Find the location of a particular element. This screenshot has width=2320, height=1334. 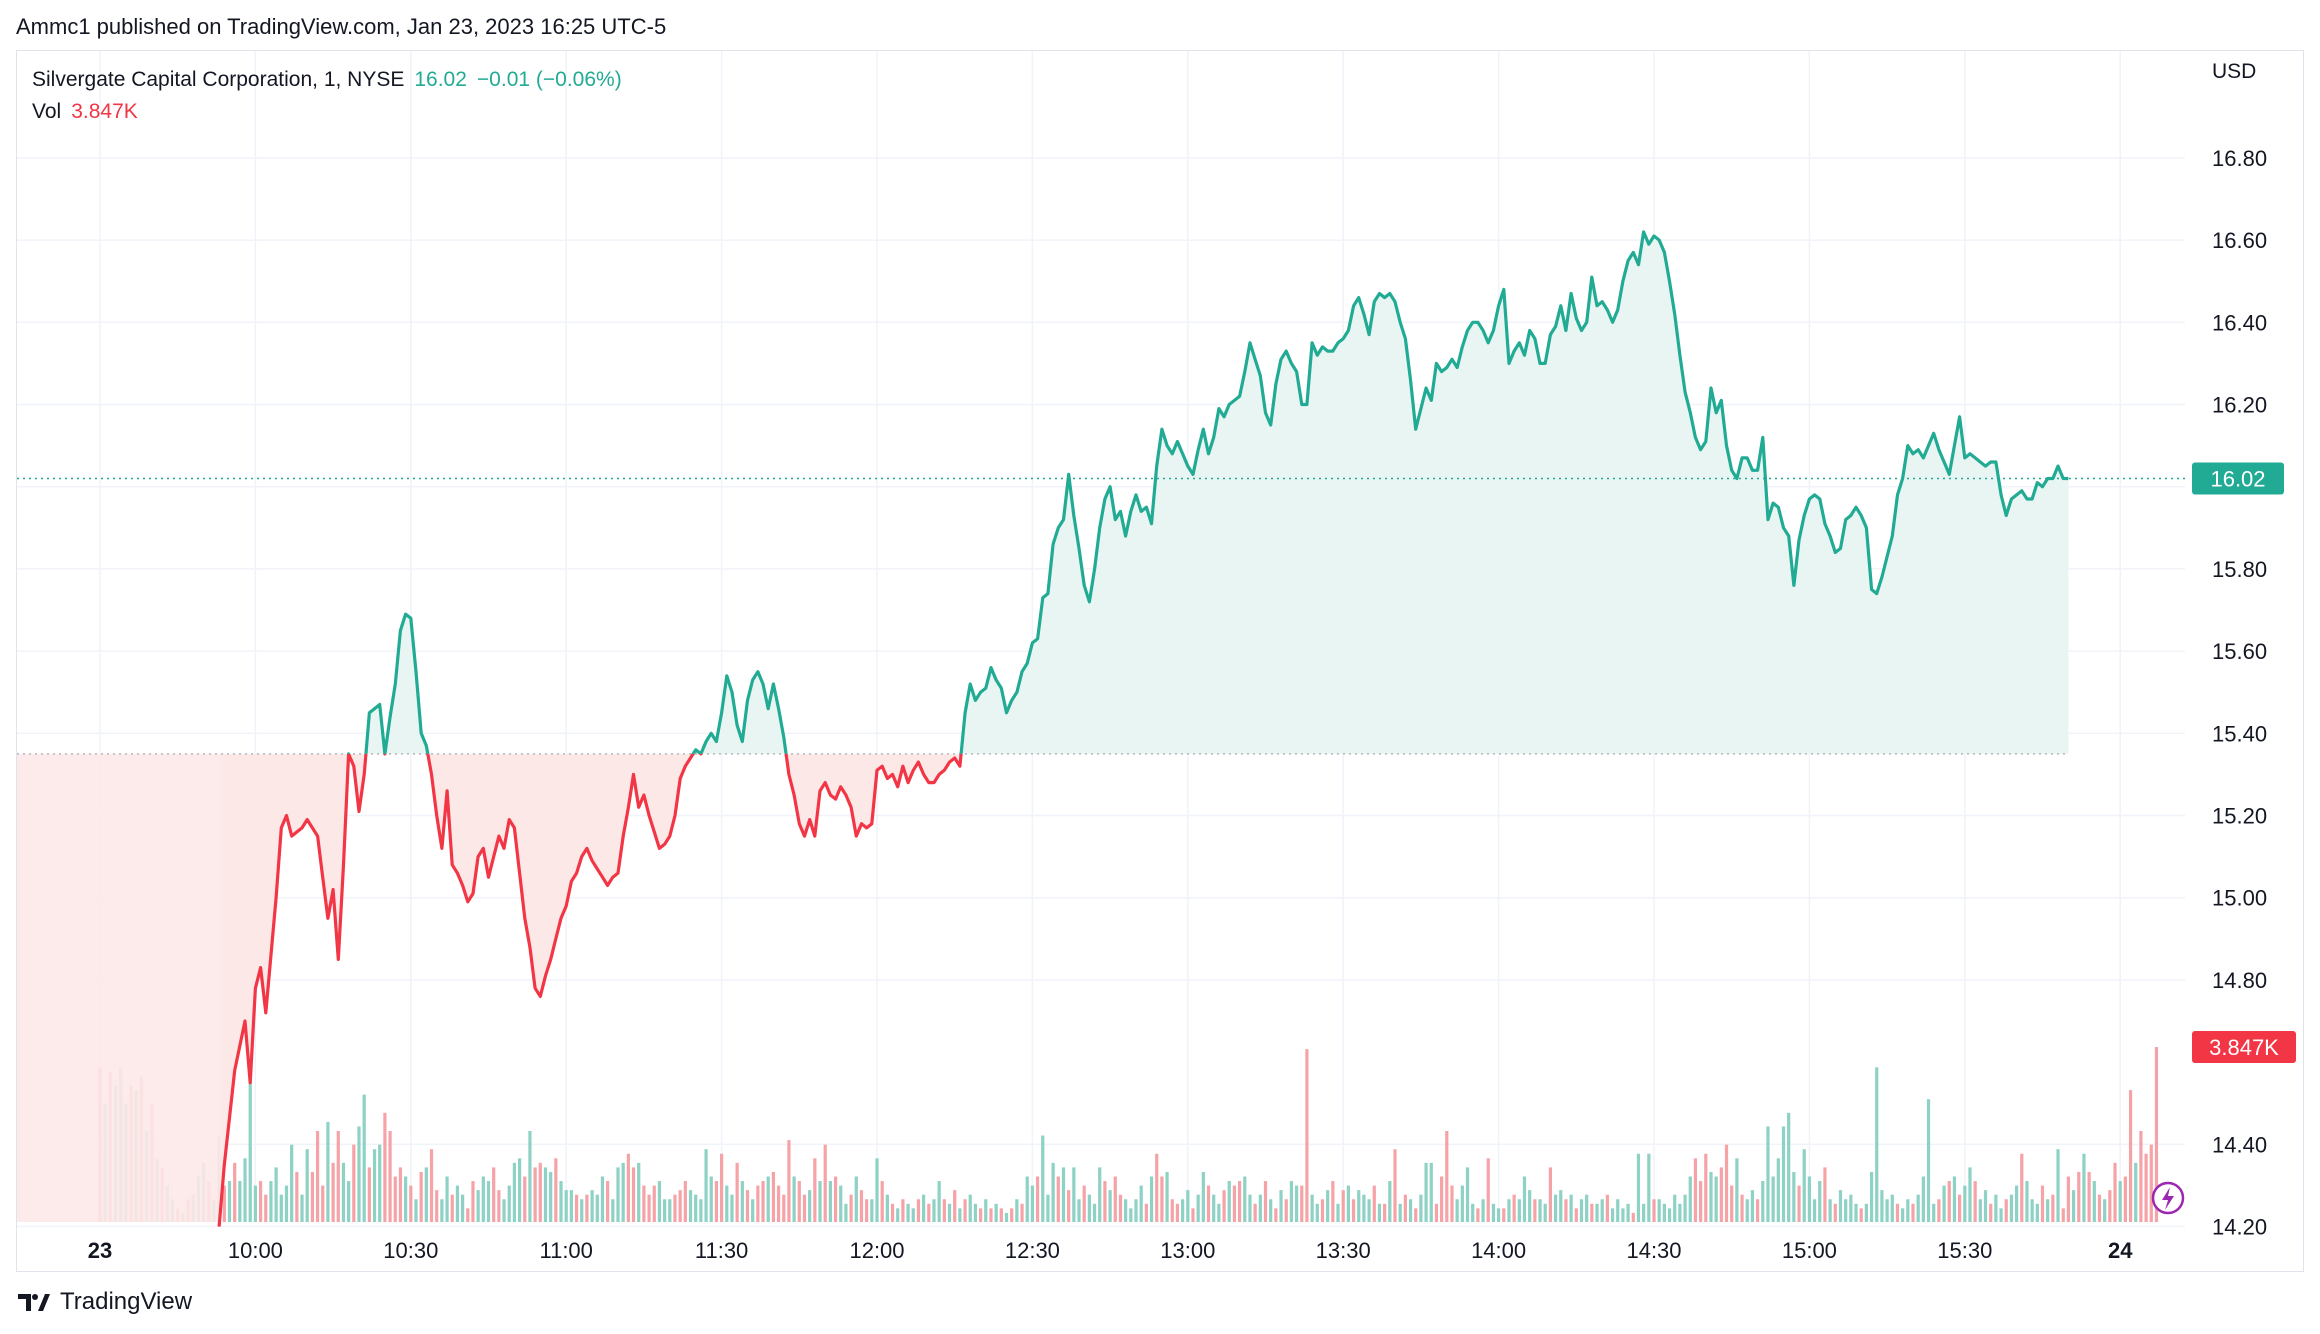

tradingview-brand: TradingView is located at coordinates (126, 1301).